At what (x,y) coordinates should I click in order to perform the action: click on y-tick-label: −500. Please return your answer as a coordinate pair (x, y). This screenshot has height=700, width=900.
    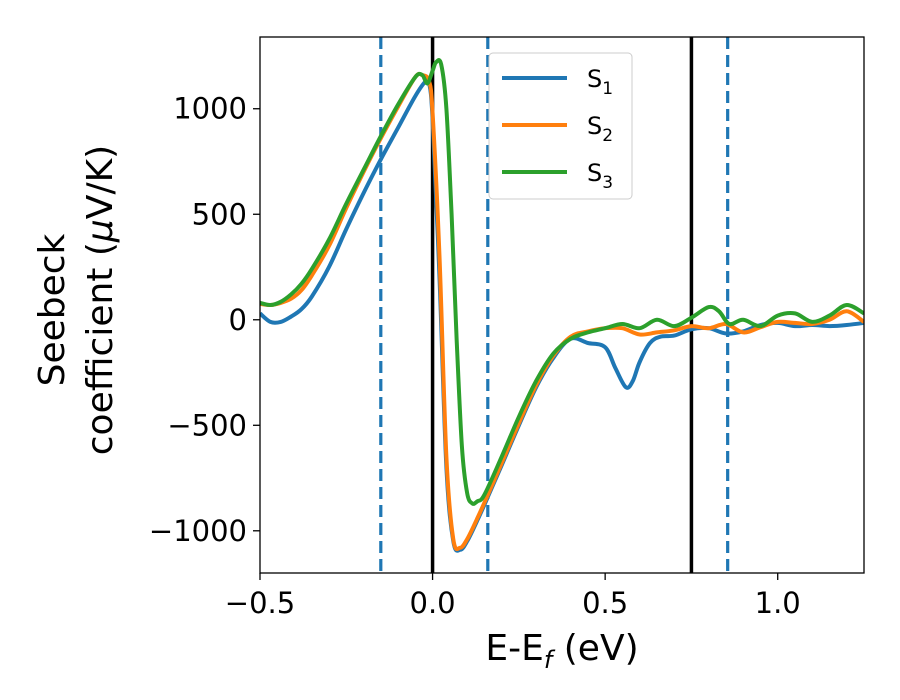
    Looking at the image, I should click on (207, 425).